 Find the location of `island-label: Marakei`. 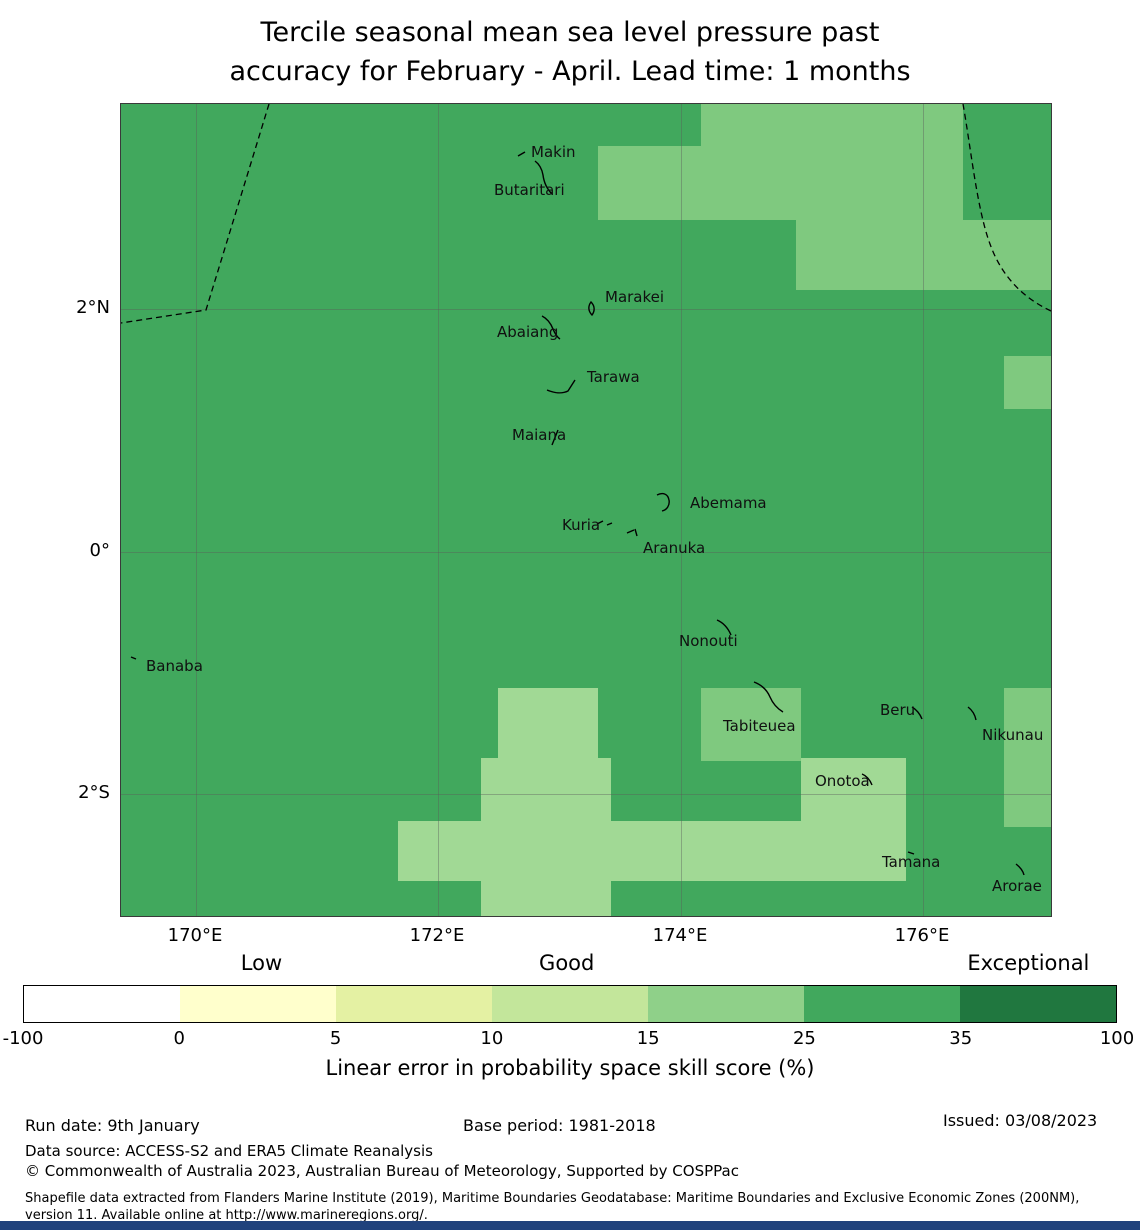

island-label: Marakei is located at coordinates (635, 297).